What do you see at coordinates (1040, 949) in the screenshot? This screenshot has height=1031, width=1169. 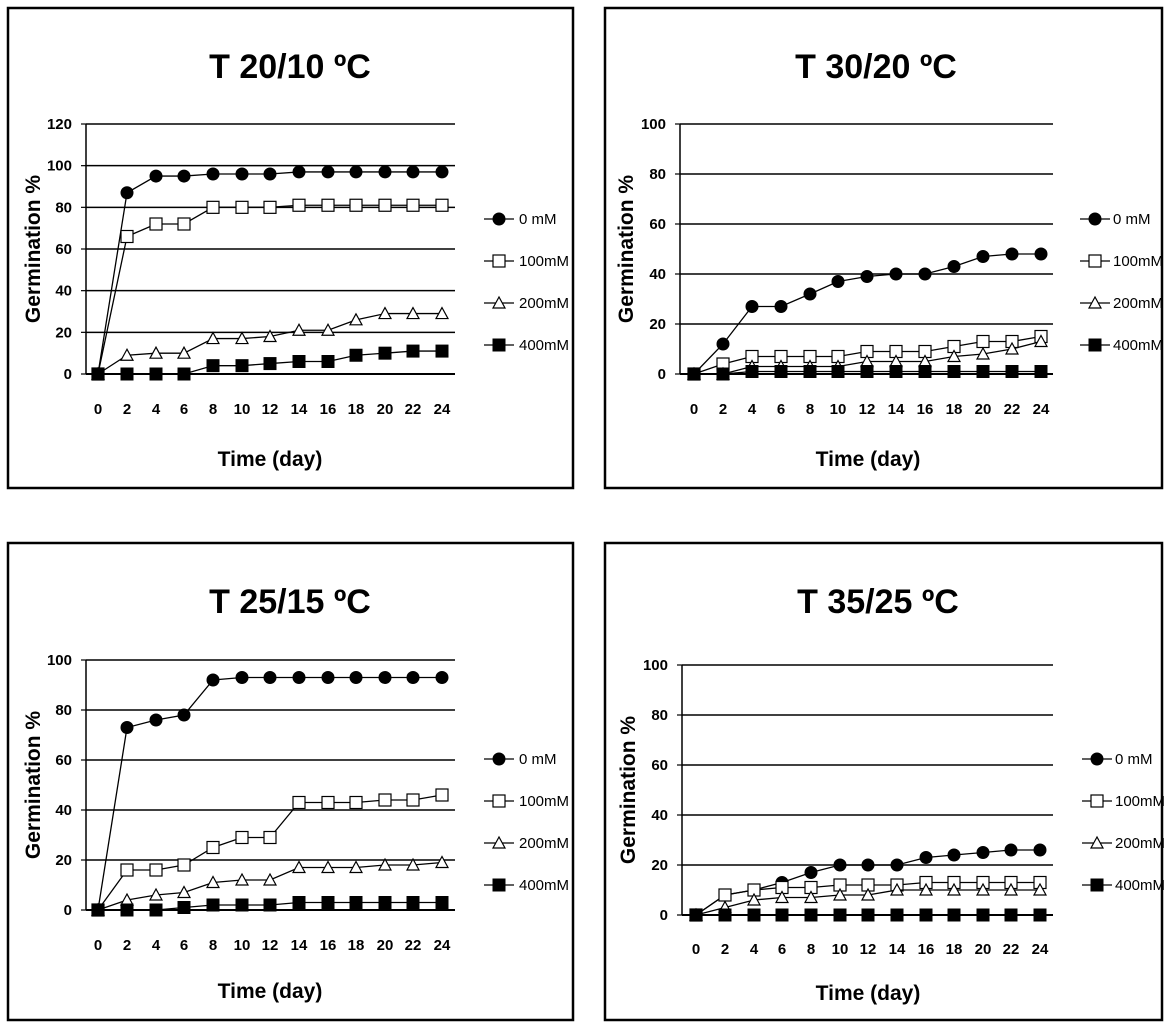 I see `x-tick-label: 24` at bounding box center [1040, 949].